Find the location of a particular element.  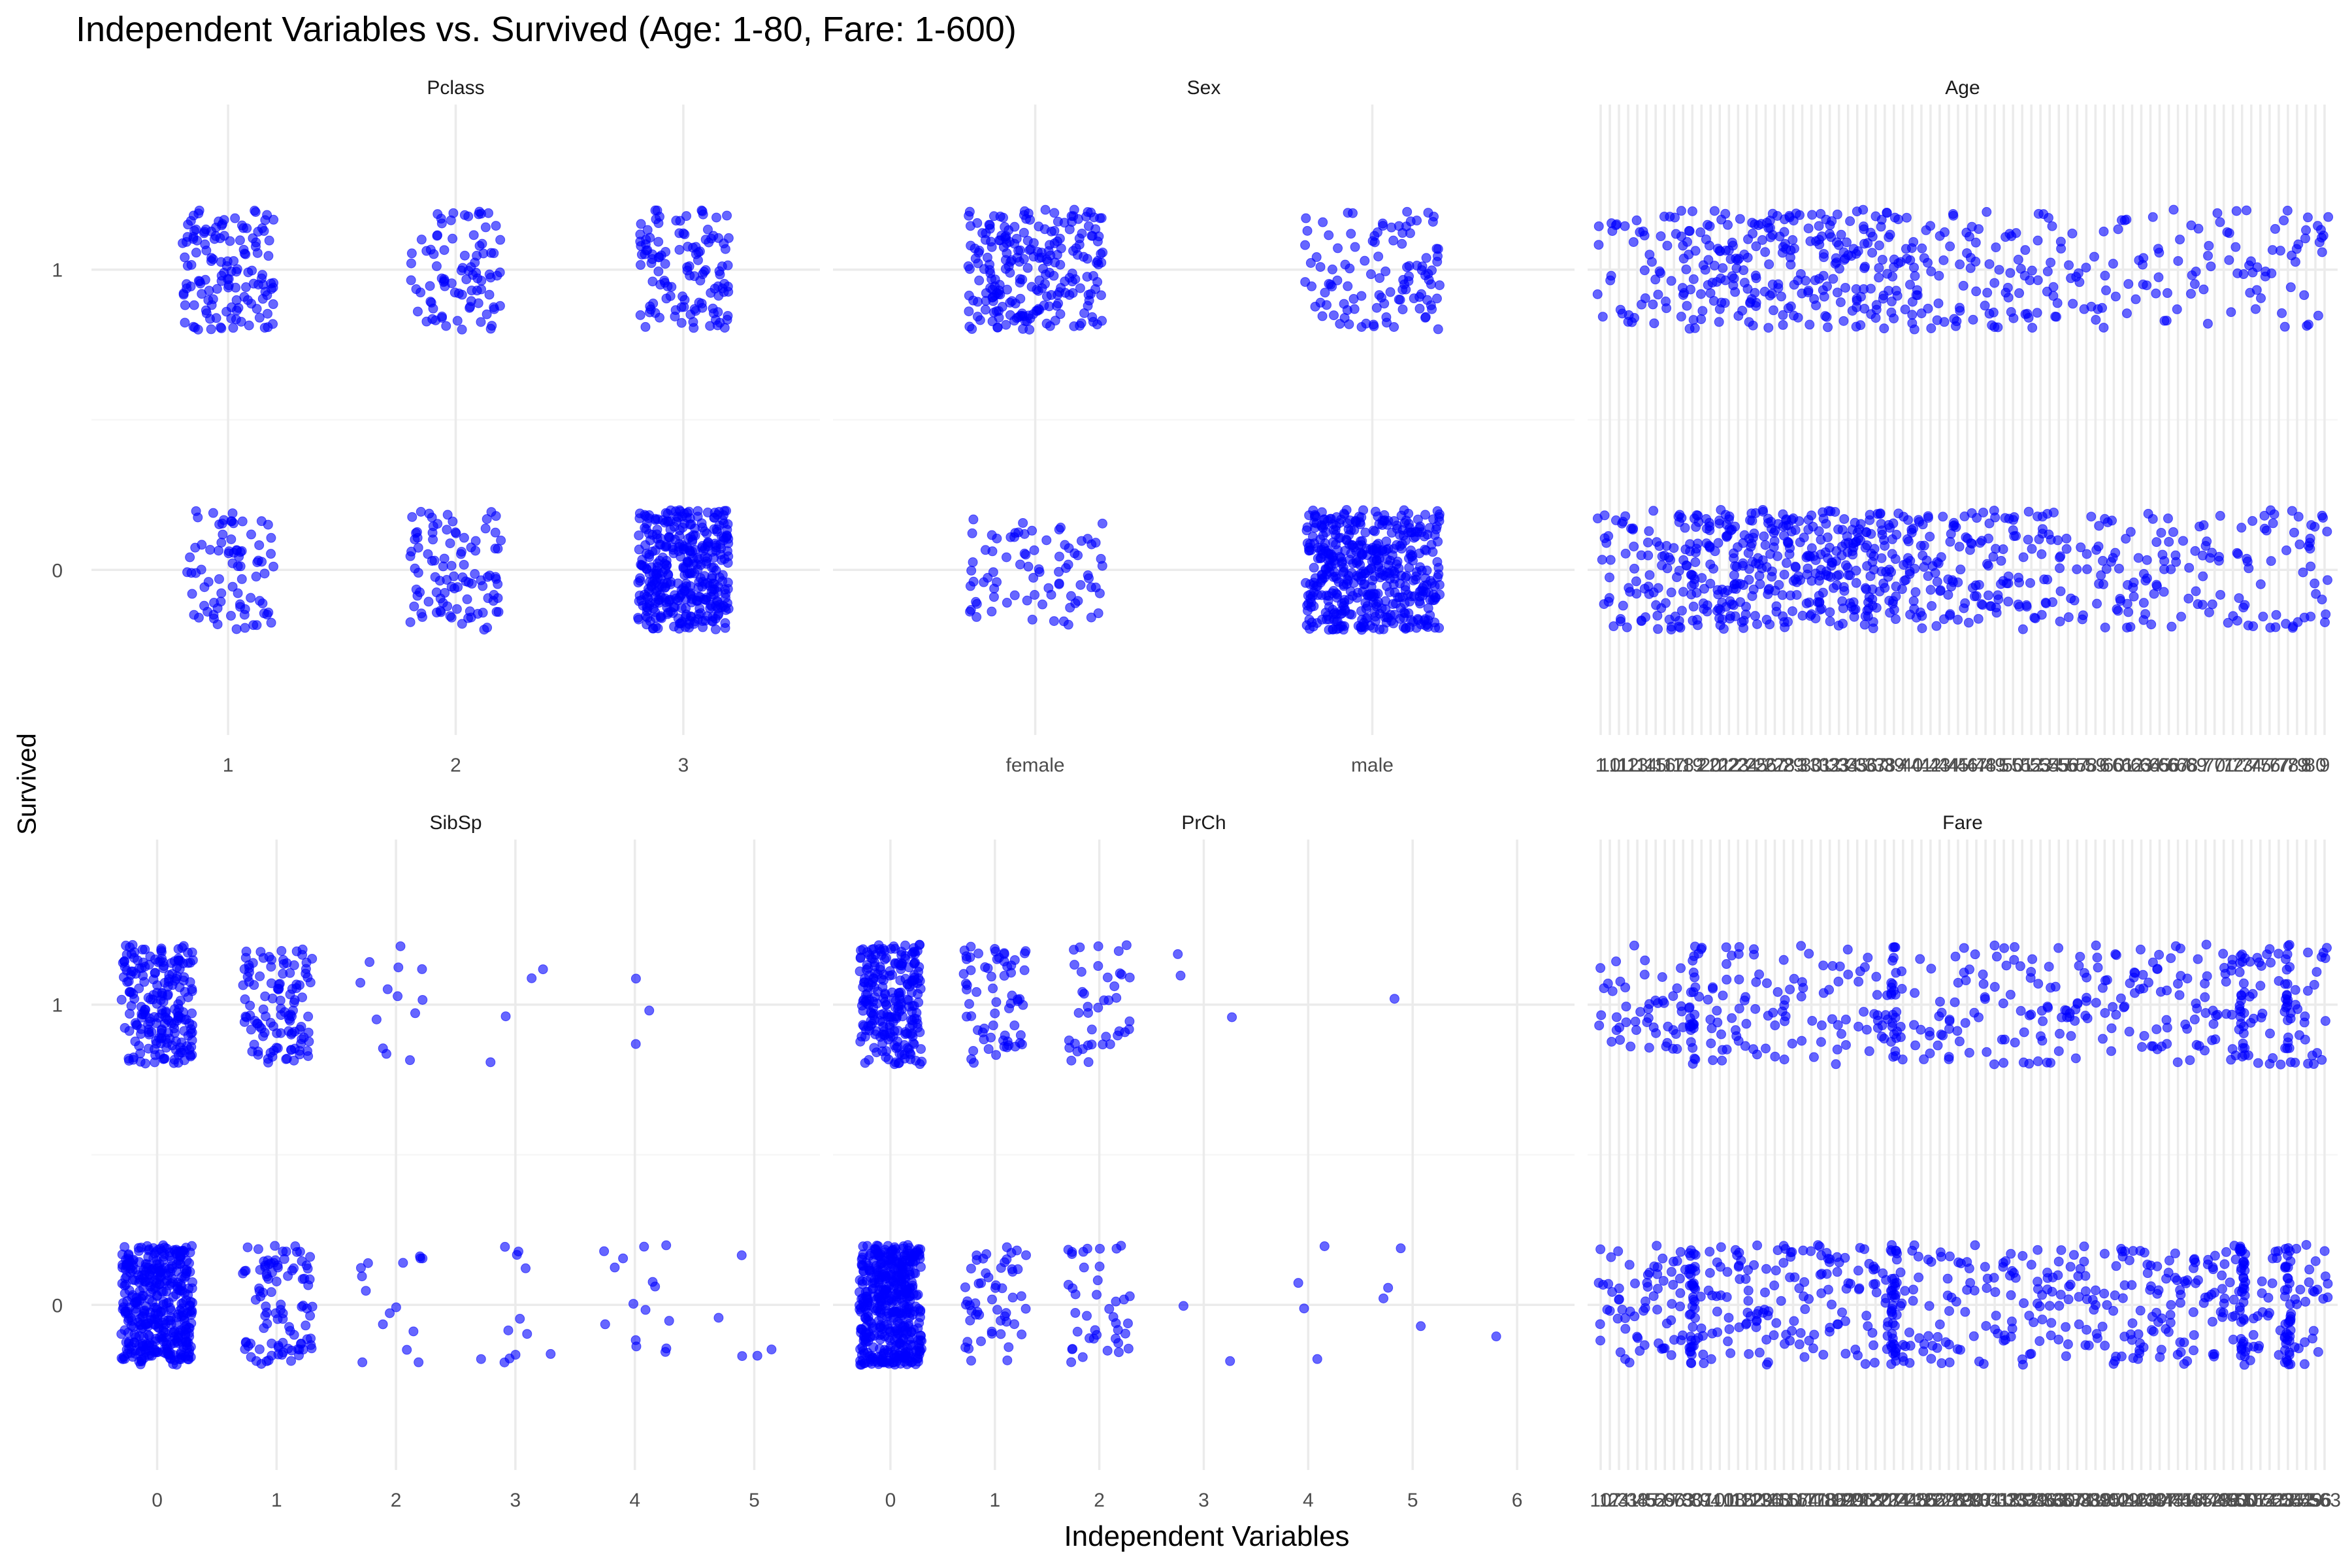

x-tick-label: 1 is located at coordinates (994, 1500).